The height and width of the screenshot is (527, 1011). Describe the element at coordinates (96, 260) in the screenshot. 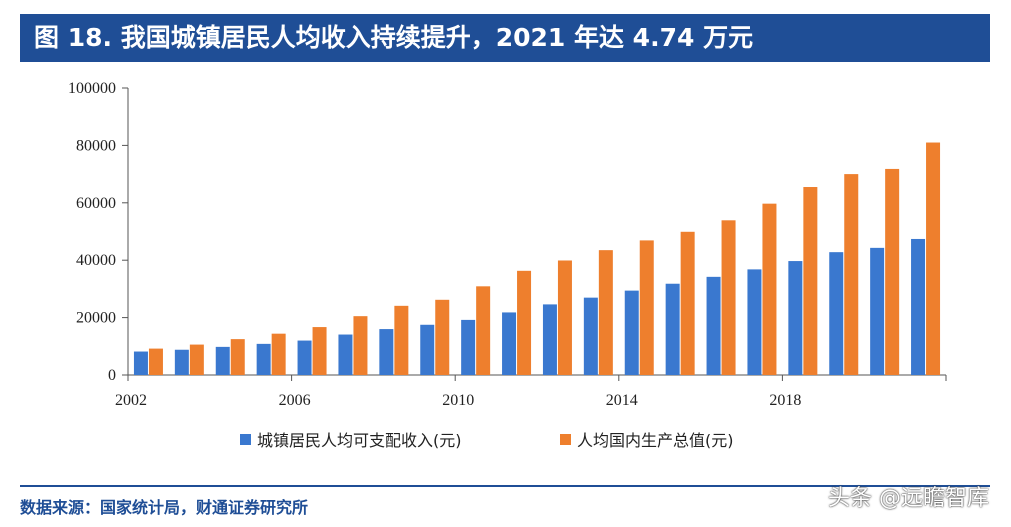

I see `y-tick-label: 40000` at that location.